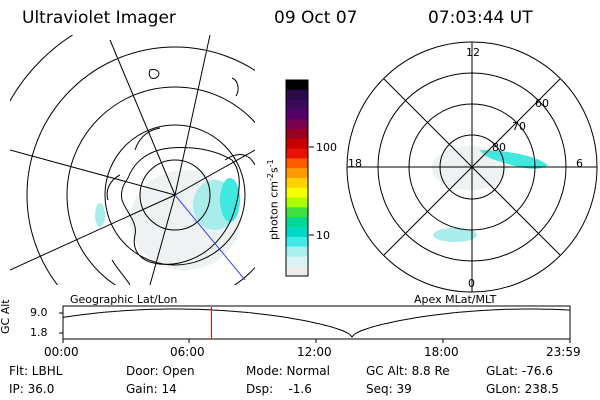 The height and width of the screenshot is (400, 600). Describe the element at coordinates (230, 200) in the screenshot. I see `aurora-band-bright` at that location.